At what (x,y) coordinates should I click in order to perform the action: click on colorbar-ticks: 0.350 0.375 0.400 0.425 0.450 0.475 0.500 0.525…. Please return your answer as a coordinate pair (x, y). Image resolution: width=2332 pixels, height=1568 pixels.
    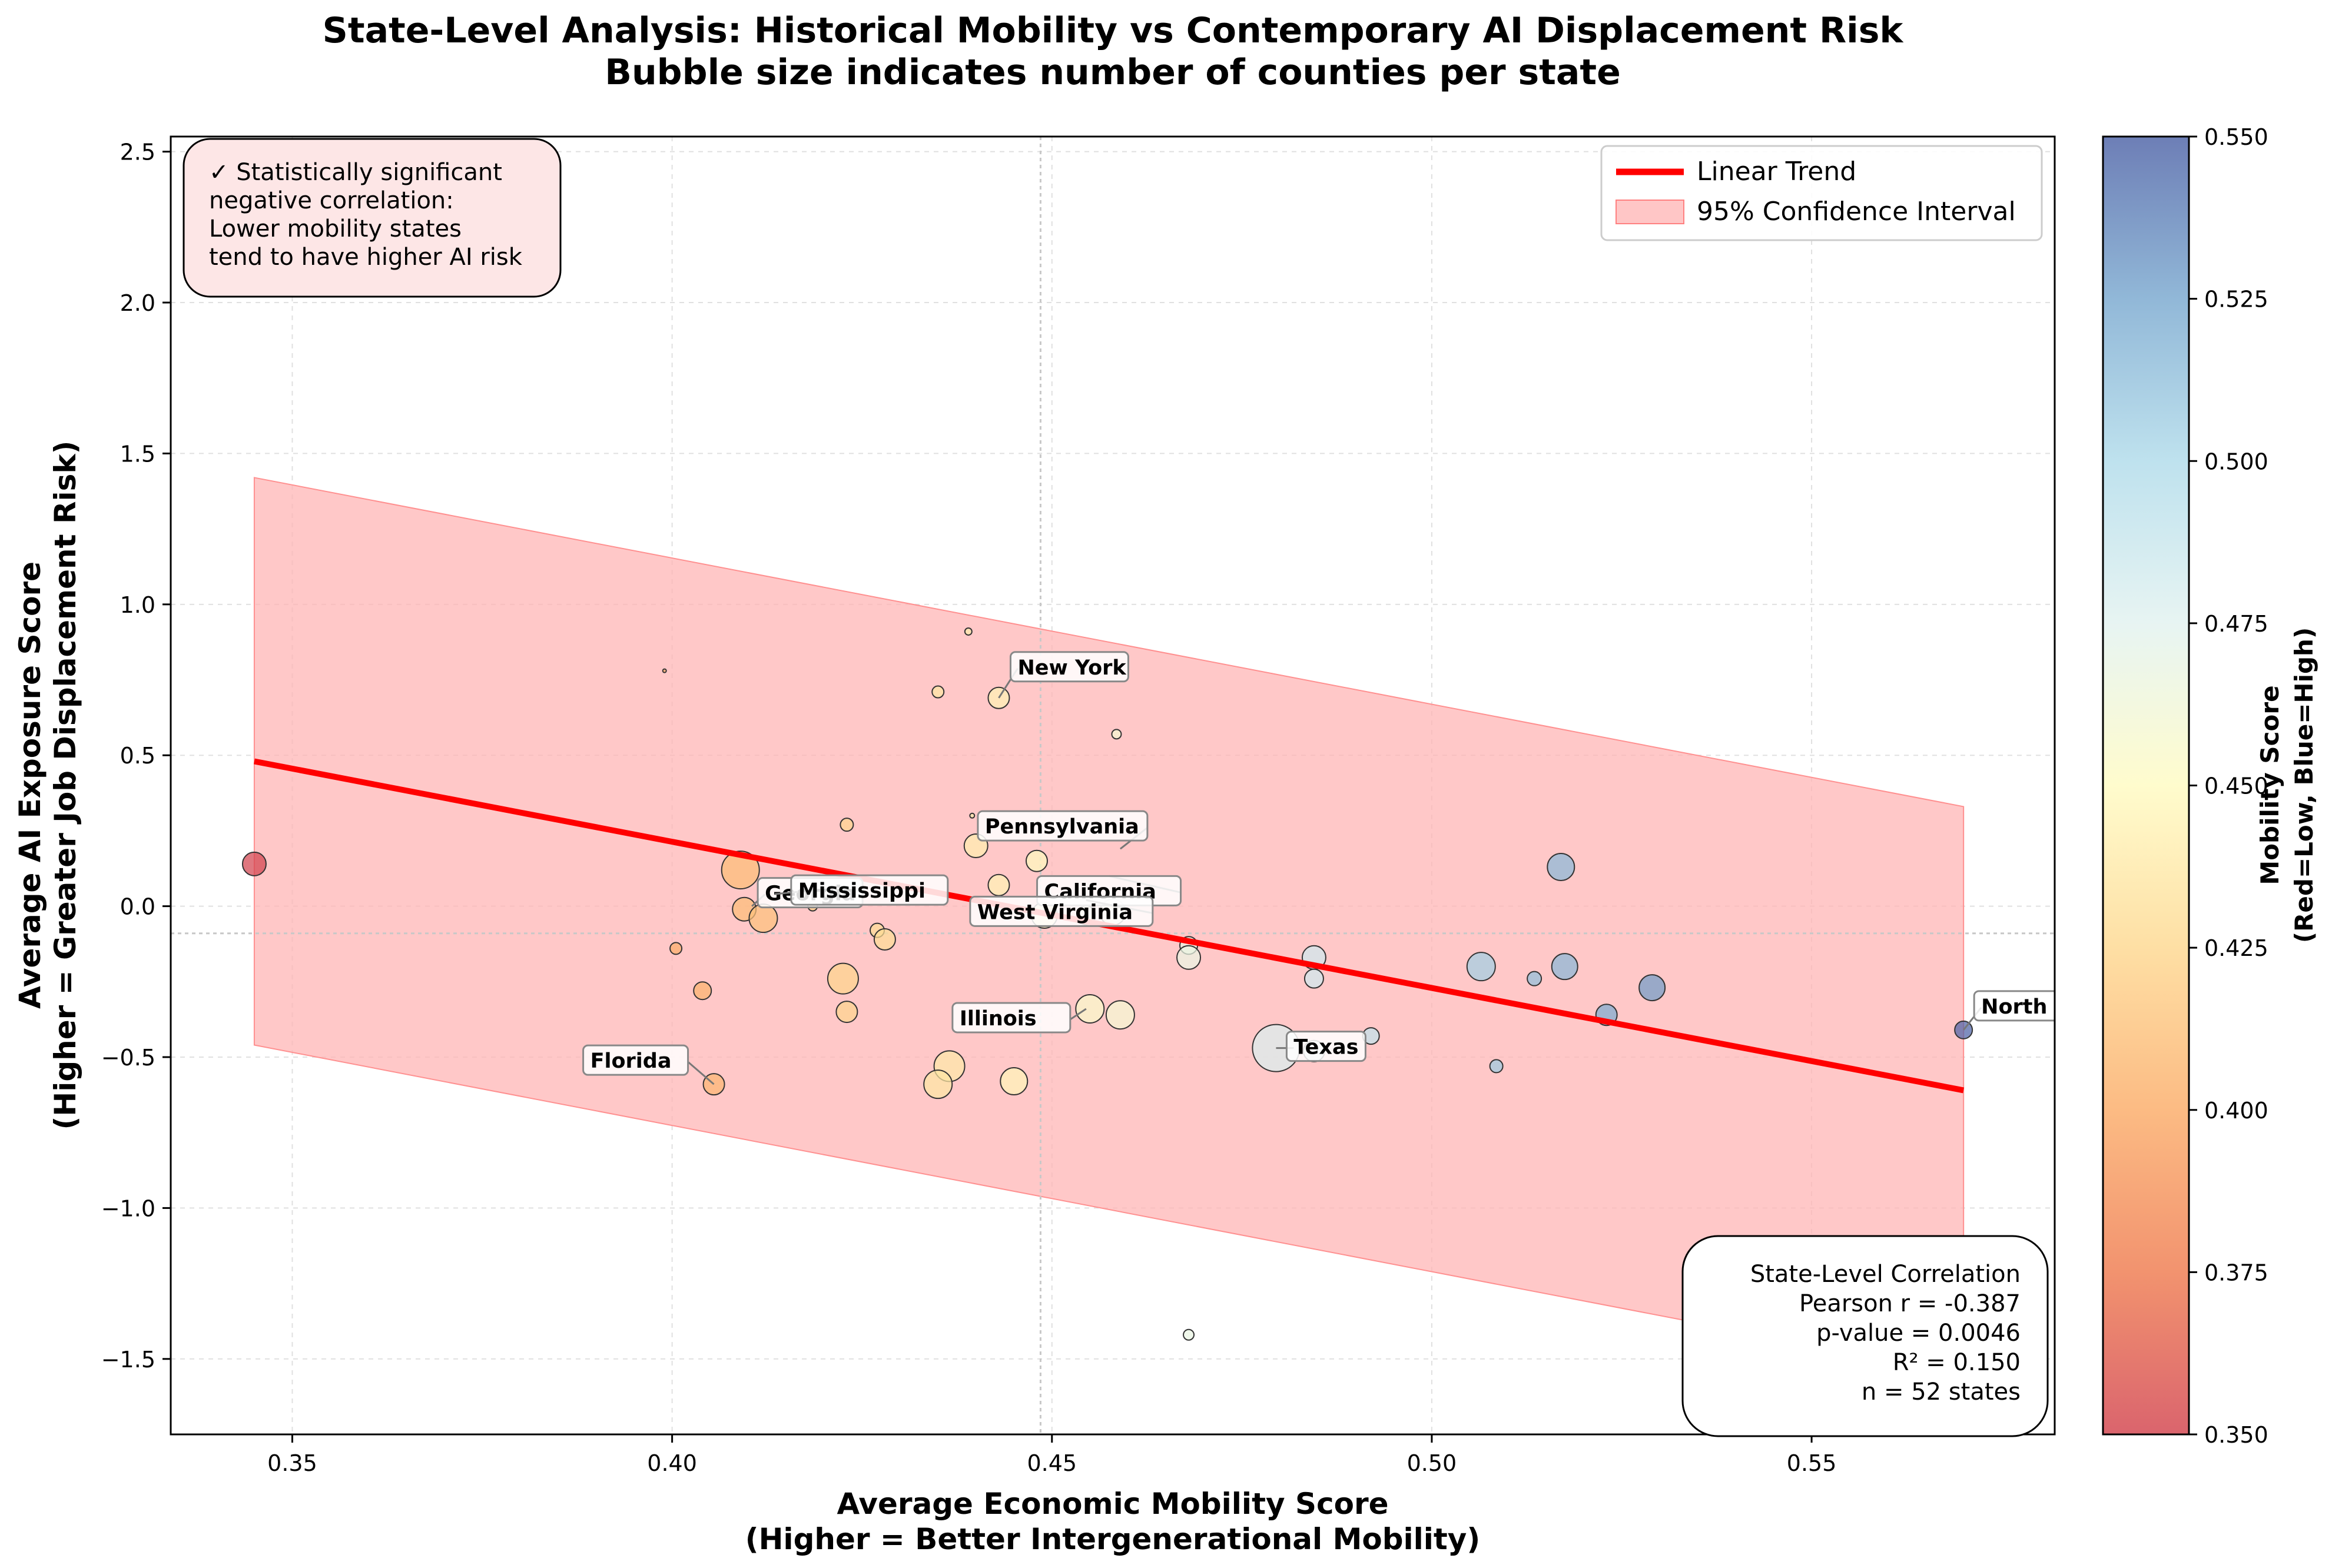
    Looking at the image, I should click on (2228, 786).